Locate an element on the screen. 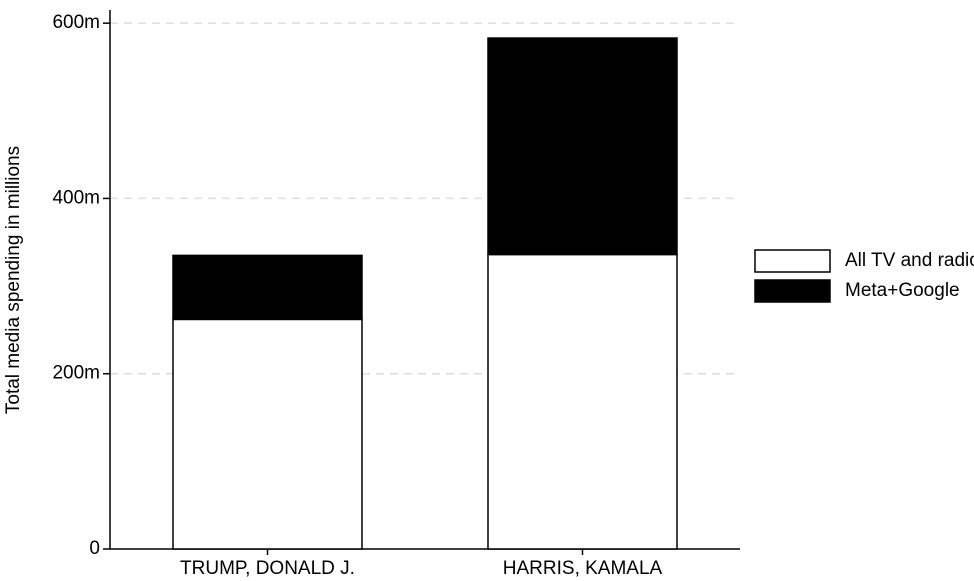  legend-label: Meta+Google is located at coordinates (902, 290).